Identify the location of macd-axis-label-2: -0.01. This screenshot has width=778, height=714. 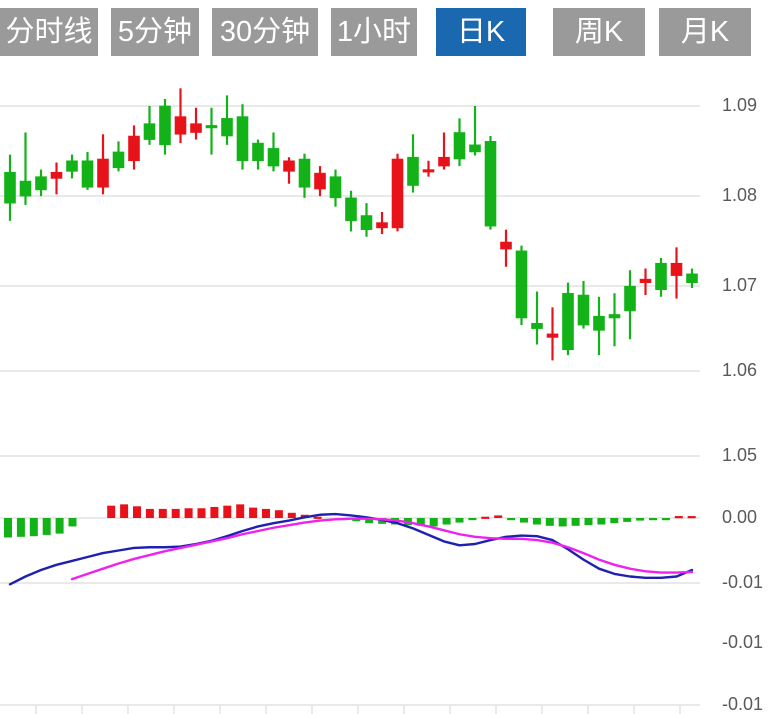
(743, 642).